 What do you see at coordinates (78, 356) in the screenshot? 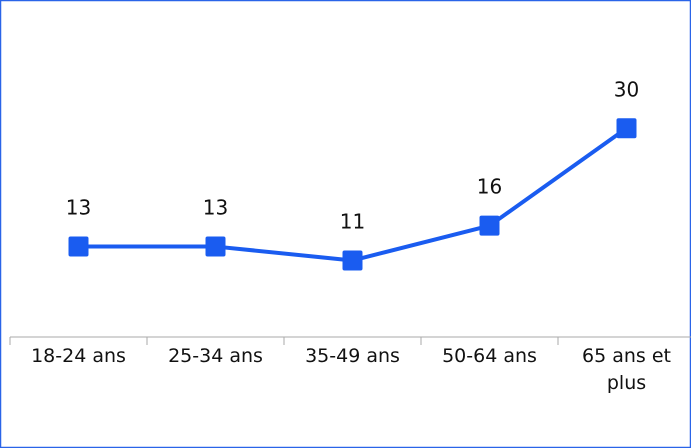
I see `x-tick-label: 18-24 ans` at bounding box center [78, 356].